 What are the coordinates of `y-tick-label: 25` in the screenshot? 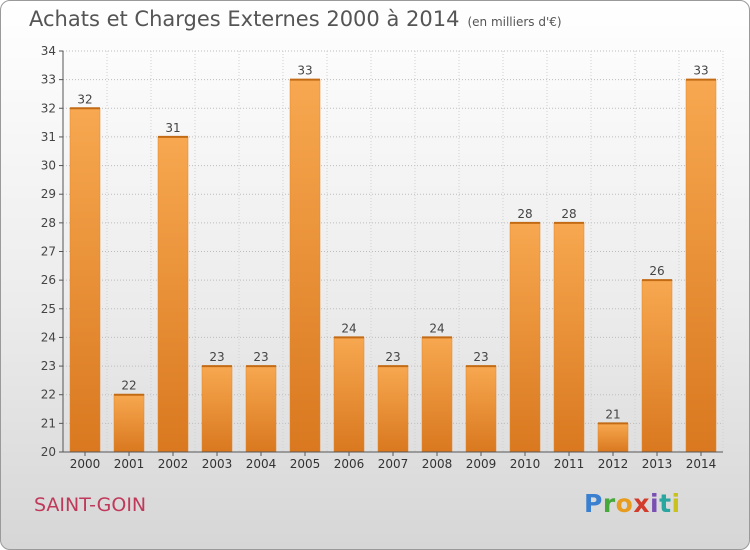 It's located at (48, 309).